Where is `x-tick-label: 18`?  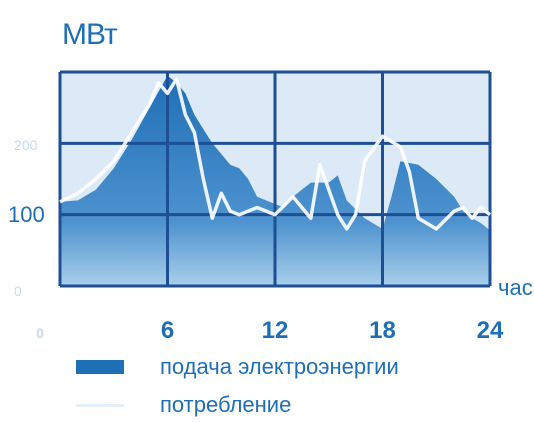
x-tick-label: 18 is located at coordinates (382, 328).